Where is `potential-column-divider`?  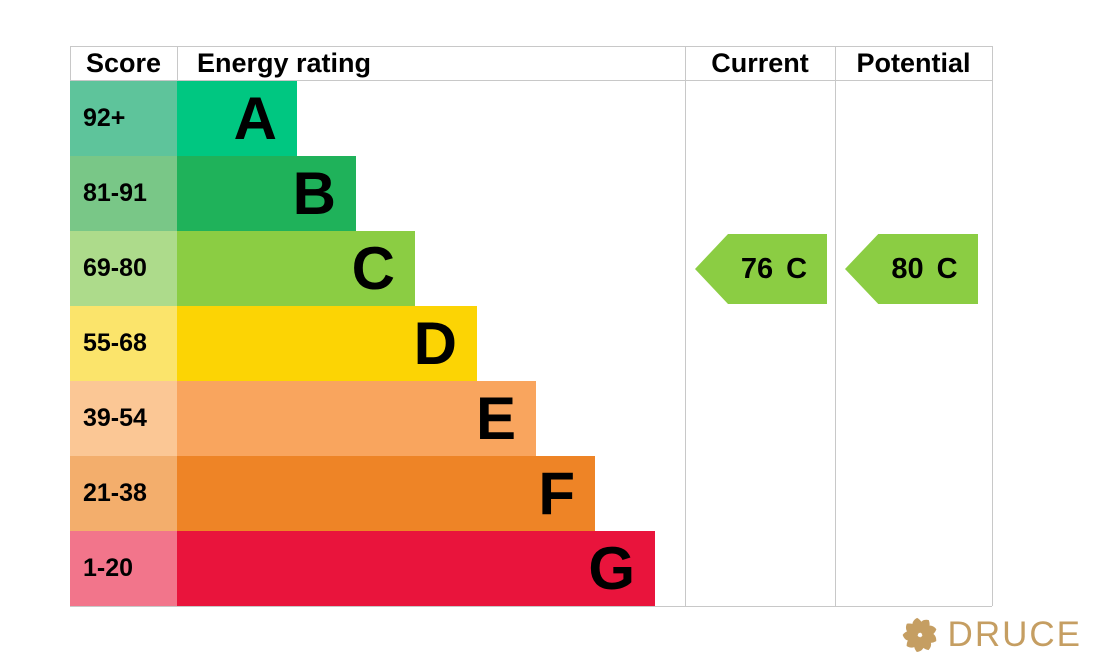 potential-column-divider is located at coordinates (835, 326).